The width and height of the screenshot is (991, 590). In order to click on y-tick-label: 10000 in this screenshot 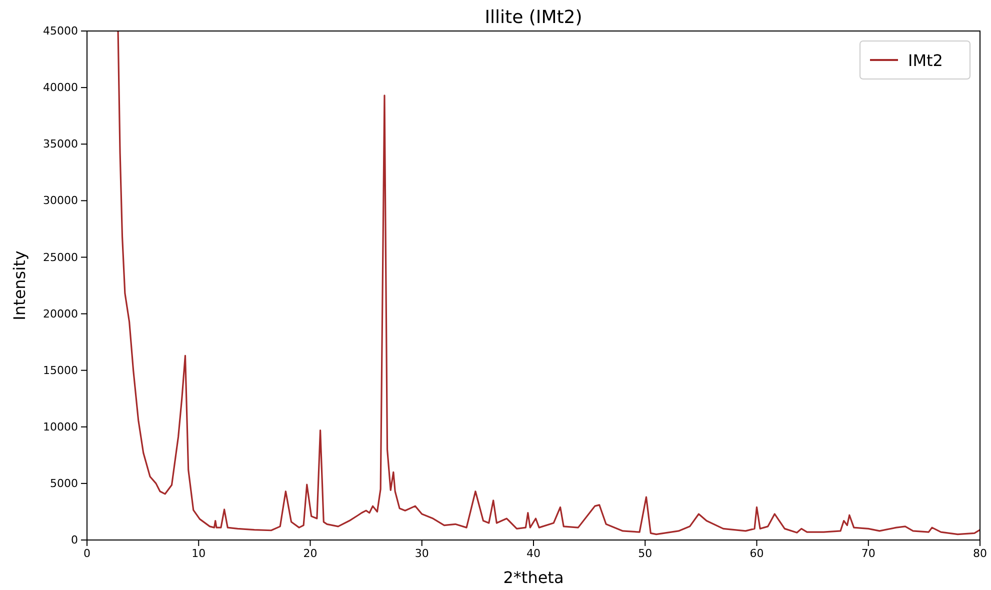, I will do `click(60, 427)`.